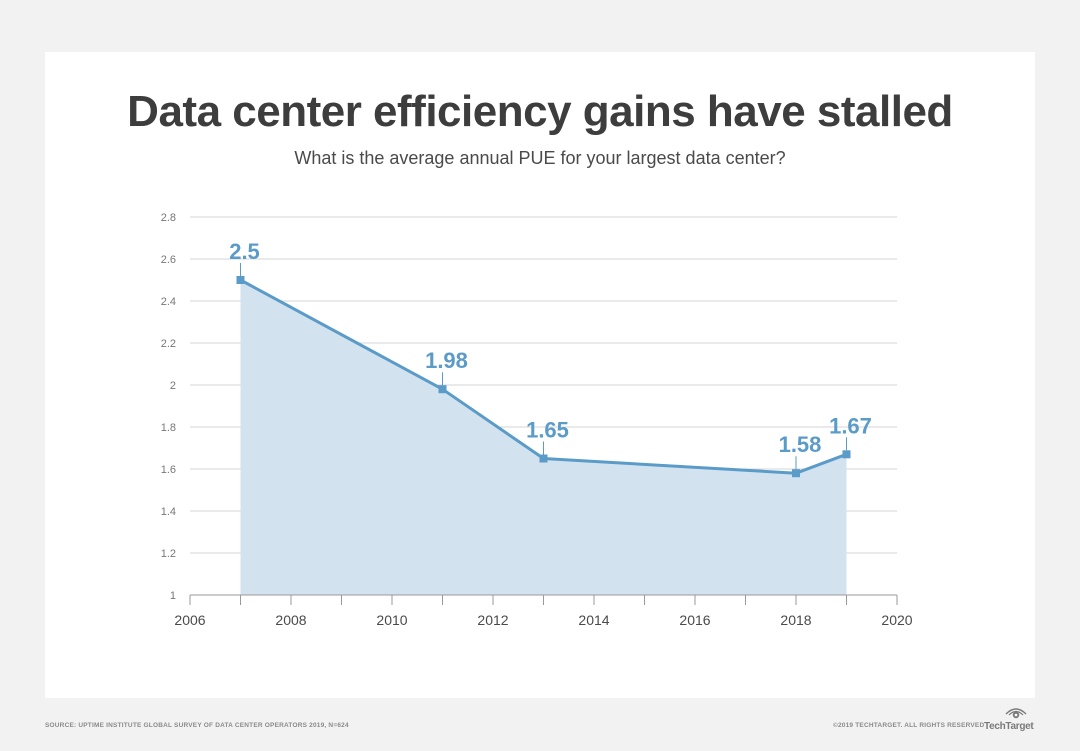 Image resolution: width=1080 pixels, height=751 pixels. I want to click on copyright-note: ©2019 TECHTARGET. ALL RIGHTS RESERVED, so click(909, 725).